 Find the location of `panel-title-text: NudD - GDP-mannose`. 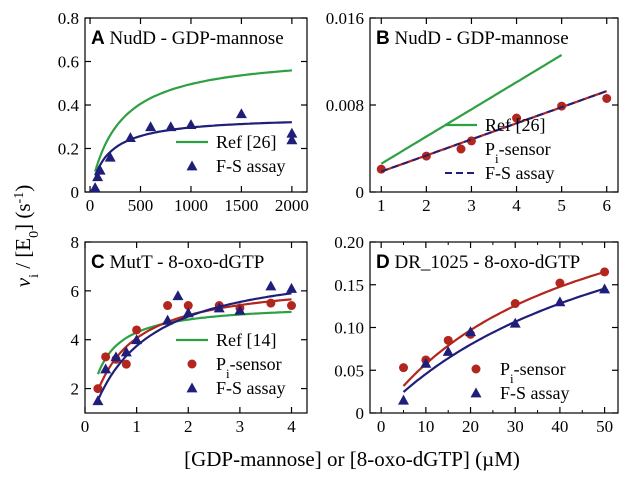

panel-title-text: NudD - GDP-mannose is located at coordinates (196, 38).